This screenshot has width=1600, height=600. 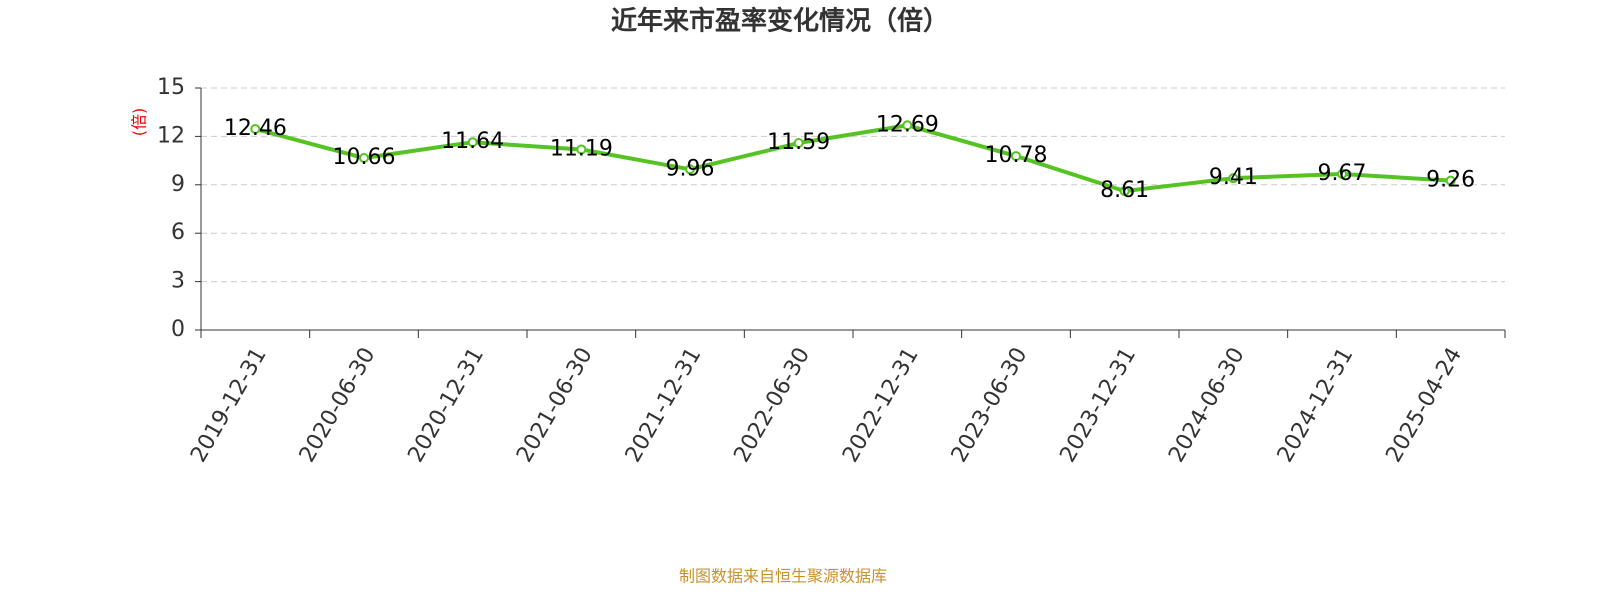 What do you see at coordinates (229, 405) in the screenshot?
I see `x-tick-label: 2019-12-31` at bounding box center [229, 405].